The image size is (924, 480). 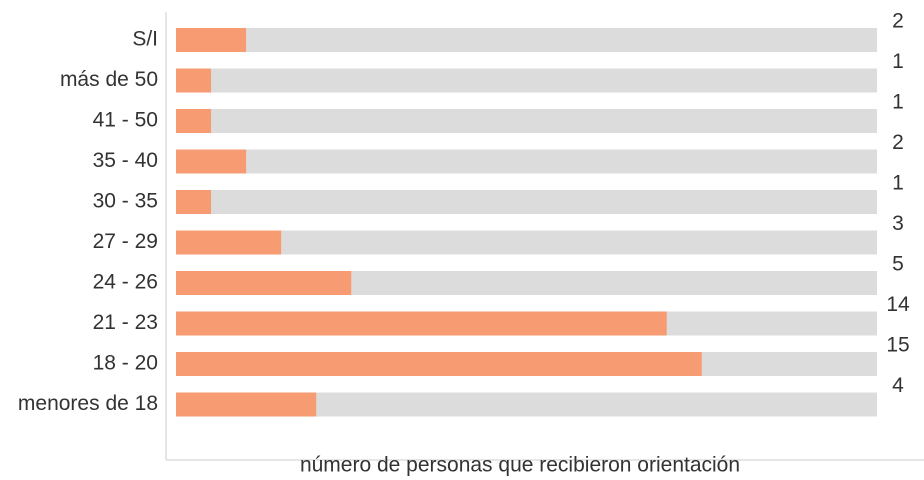 I want to click on y-tick-label: 24 - 26, so click(x=125, y=282).